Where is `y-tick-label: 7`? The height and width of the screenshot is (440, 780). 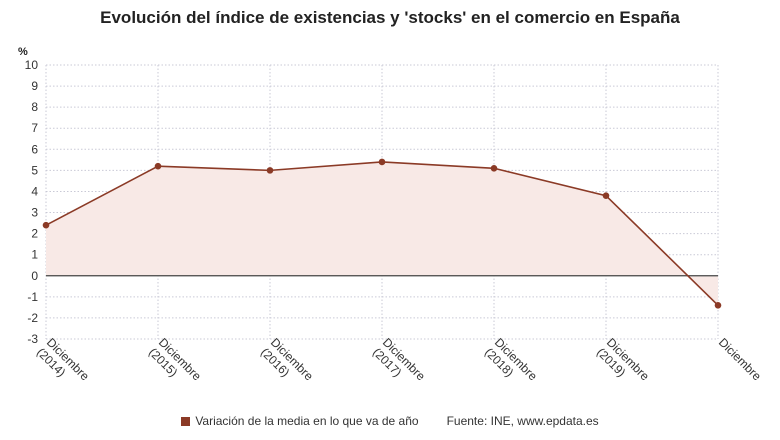 y-tick-label: 7 is located at coordinates (34, 128).